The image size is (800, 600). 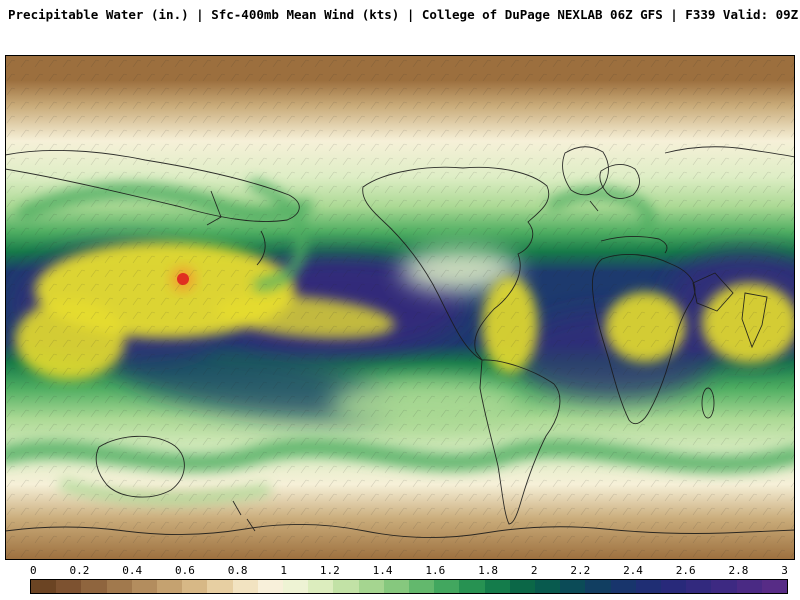 I want to click on colorbar-tick-label: 1.2, so click(x=329, y=570).